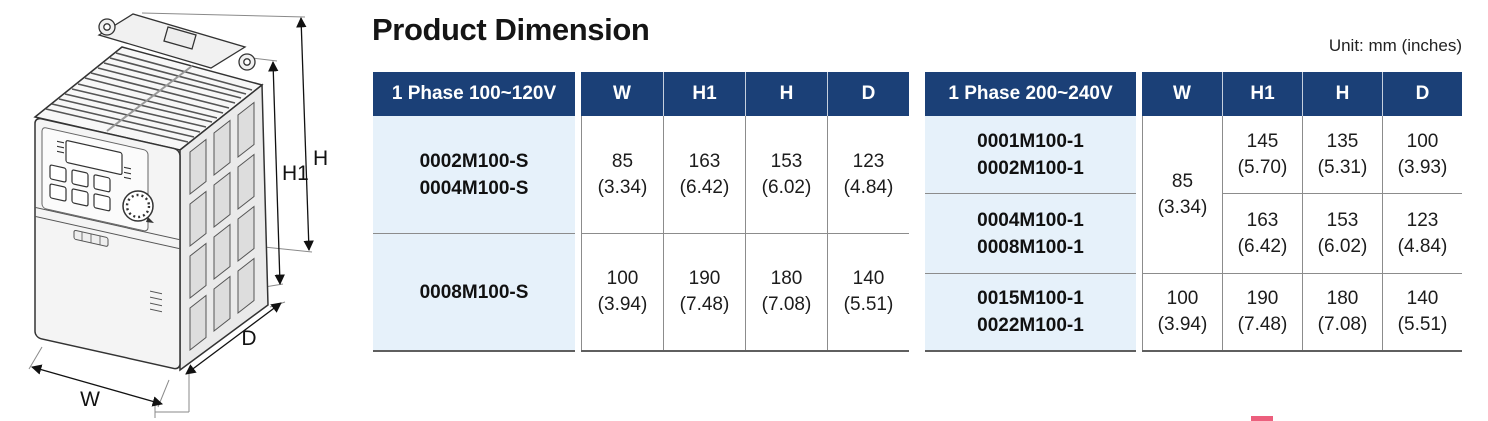 The height and width of the screenshot is (421, 1488). What do you see at coordinates (474, 94) in the screenshot?
I see `table-header-voltage: 1 Phase 100~120V` at bounding box center [474, 94].